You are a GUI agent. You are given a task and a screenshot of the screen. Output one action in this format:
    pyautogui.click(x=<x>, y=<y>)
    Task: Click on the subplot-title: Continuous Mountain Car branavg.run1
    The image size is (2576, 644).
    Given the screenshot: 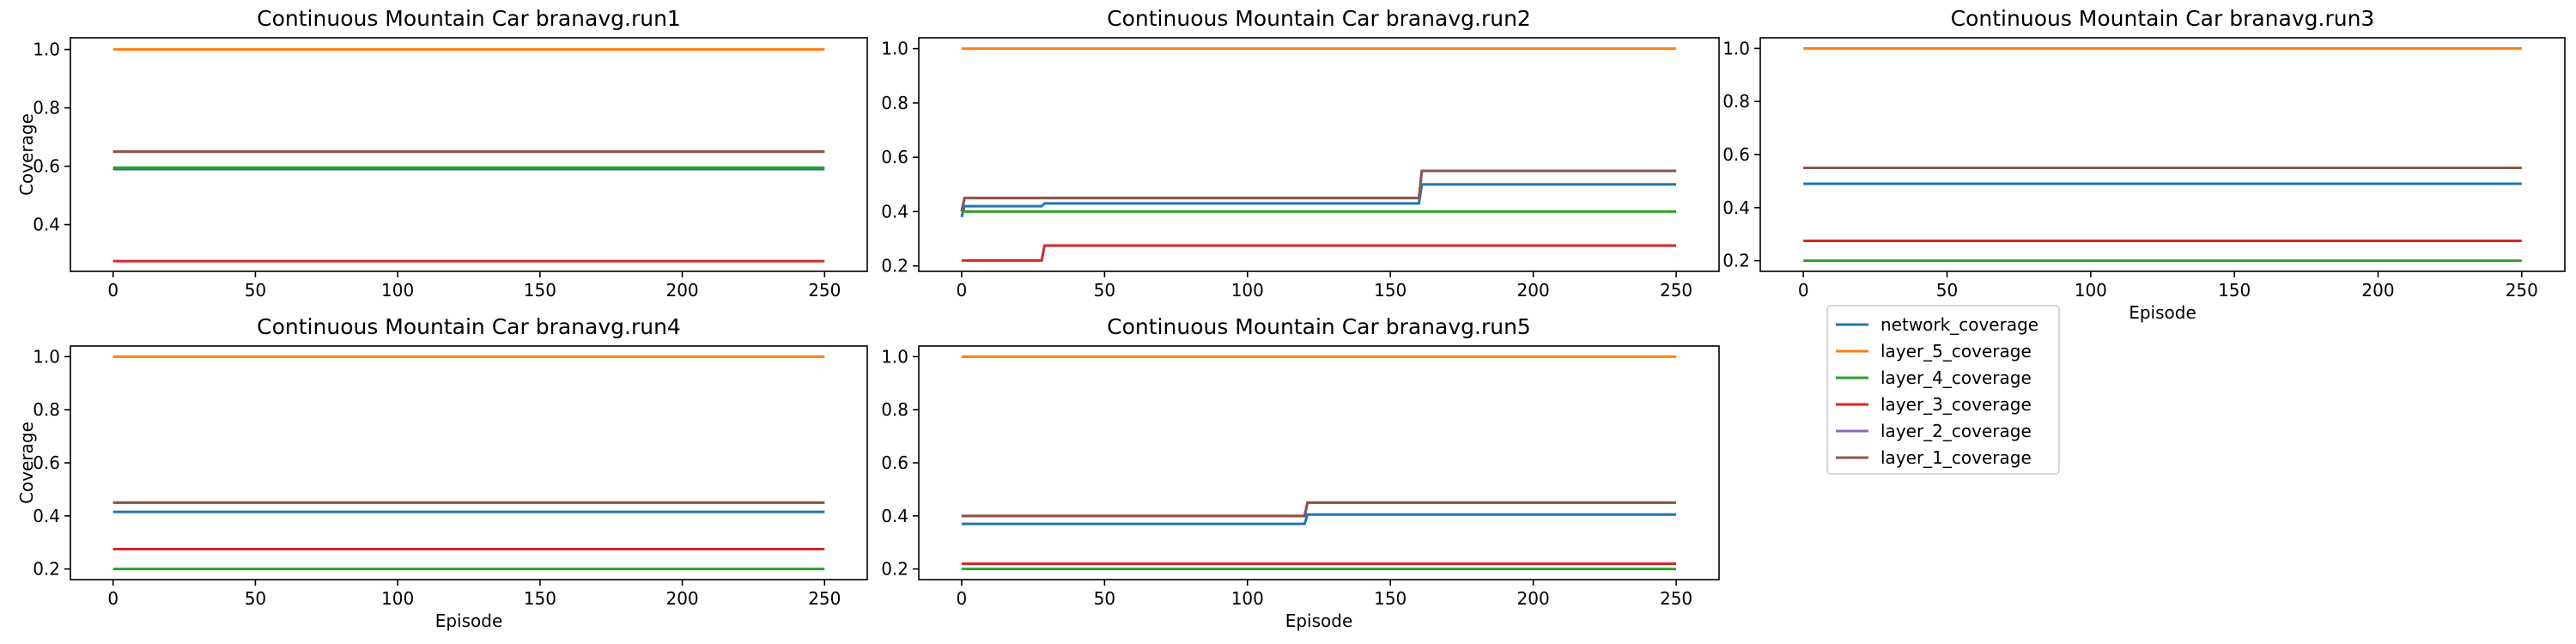 What is the action you would take?
    pyautogui.click(x=469, y=18)
    